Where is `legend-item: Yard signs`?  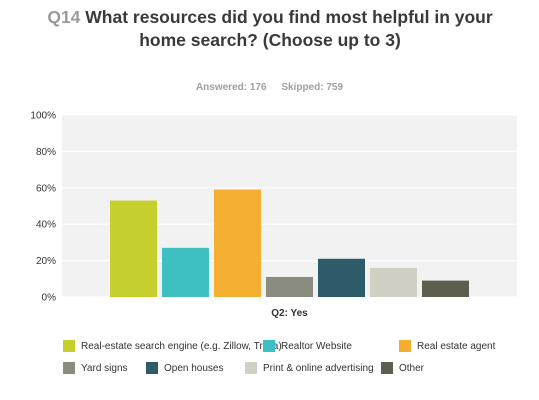
legend-item: Yard signs is located at coordinates (95, 368).